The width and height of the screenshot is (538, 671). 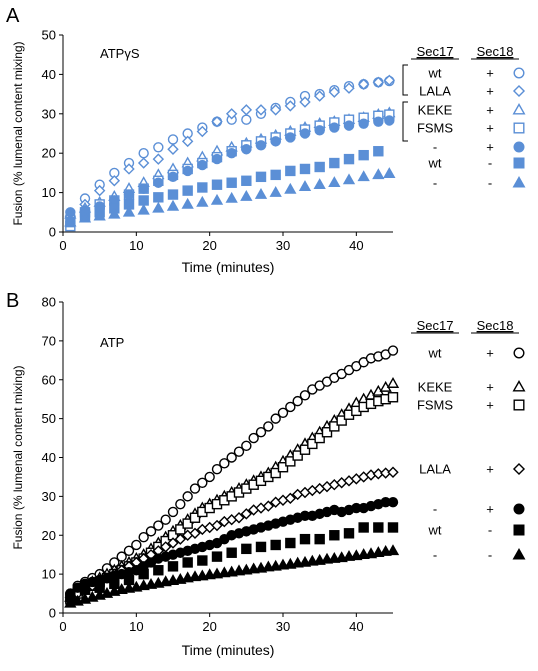 What do you see at coordinates (49, 302) in the screenshot?
I see `y-tick-label: 80` at bounding box center [49, 302].